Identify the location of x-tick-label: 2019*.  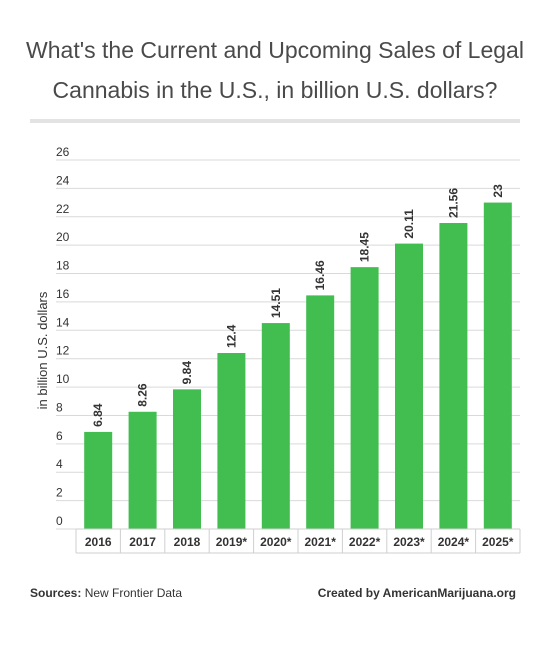
(232, 542).